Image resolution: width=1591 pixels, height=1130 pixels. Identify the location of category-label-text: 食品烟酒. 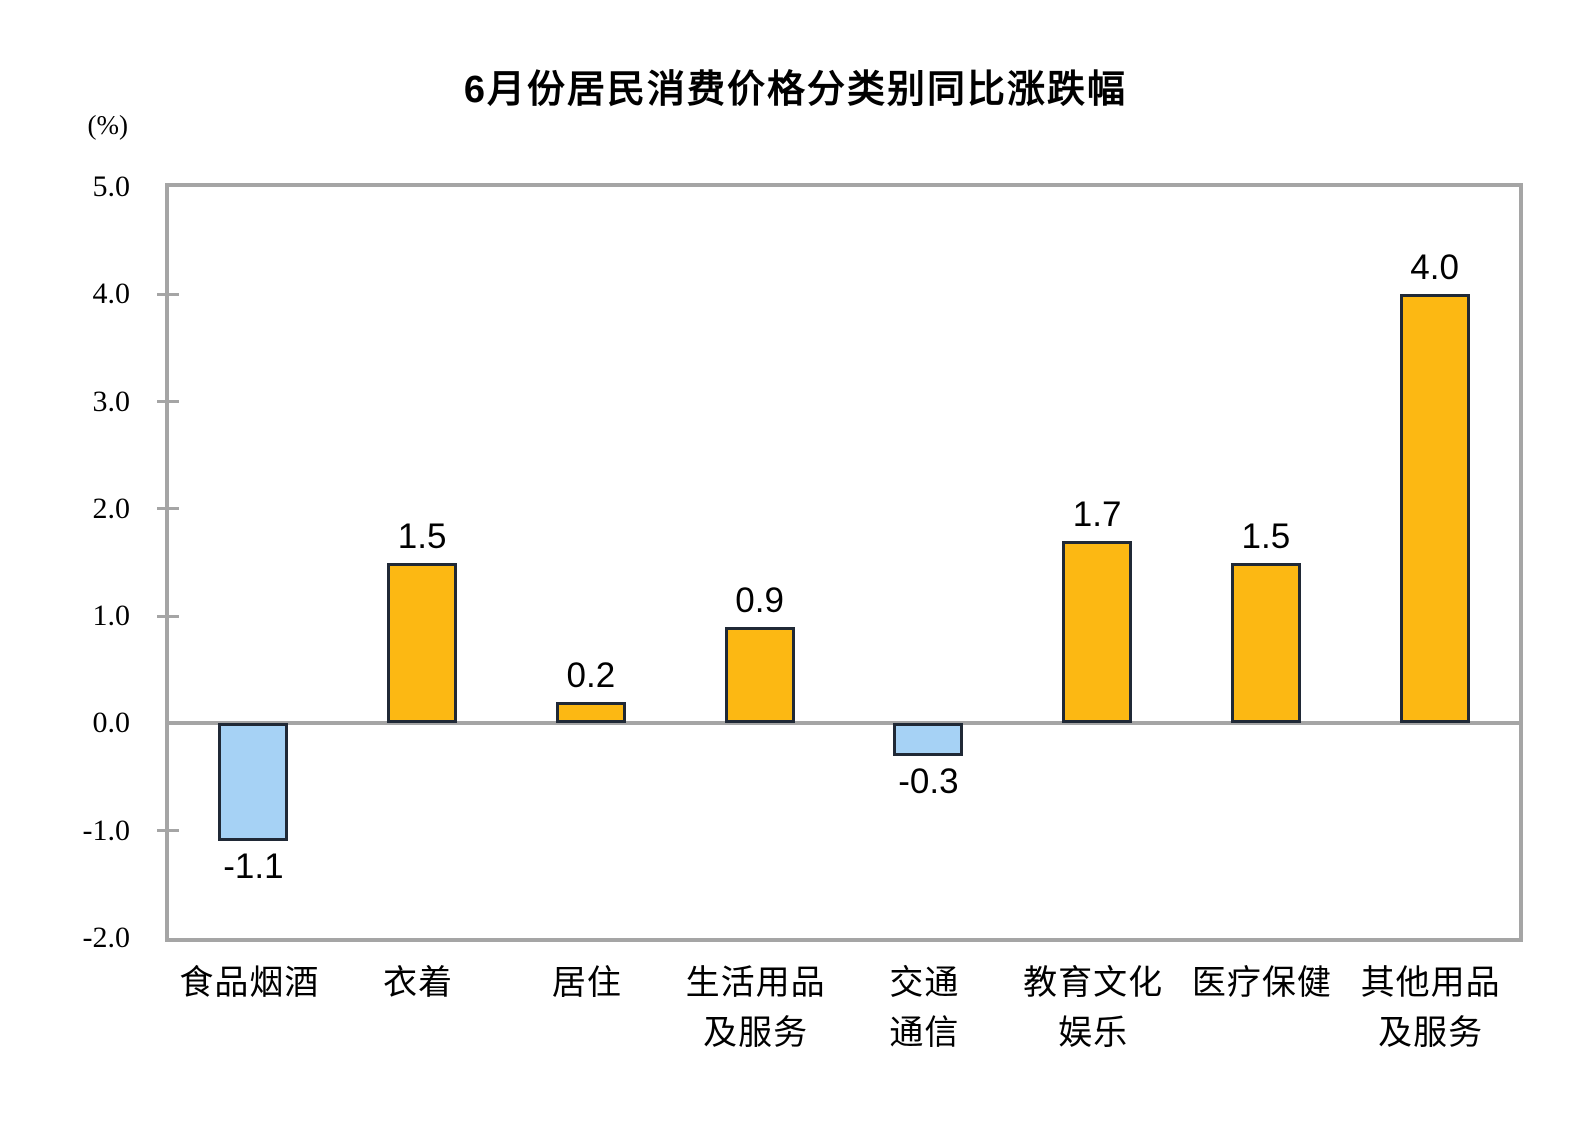
(249, 983).